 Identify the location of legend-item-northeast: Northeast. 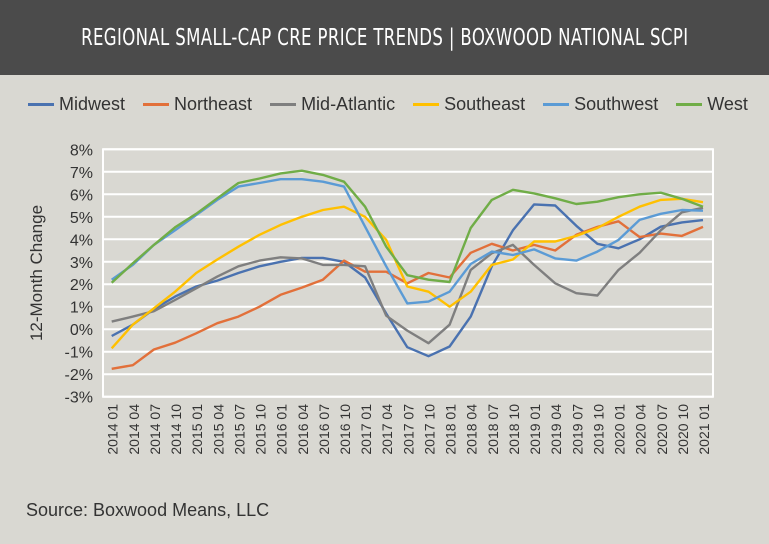
(197, 104).